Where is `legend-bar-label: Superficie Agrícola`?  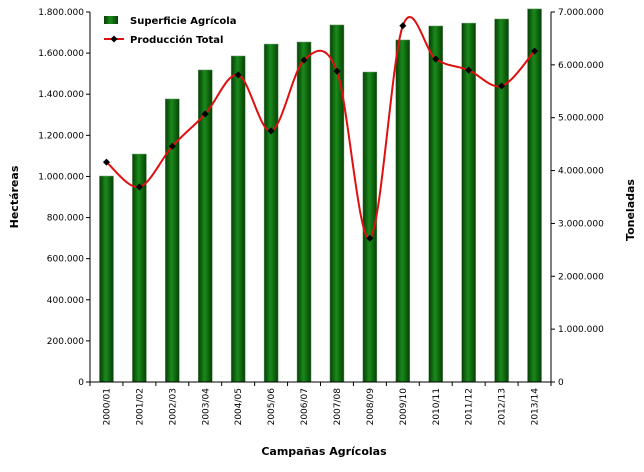
legend-bar-label: Superficie Agrícola is located at coordinates (183, 21).